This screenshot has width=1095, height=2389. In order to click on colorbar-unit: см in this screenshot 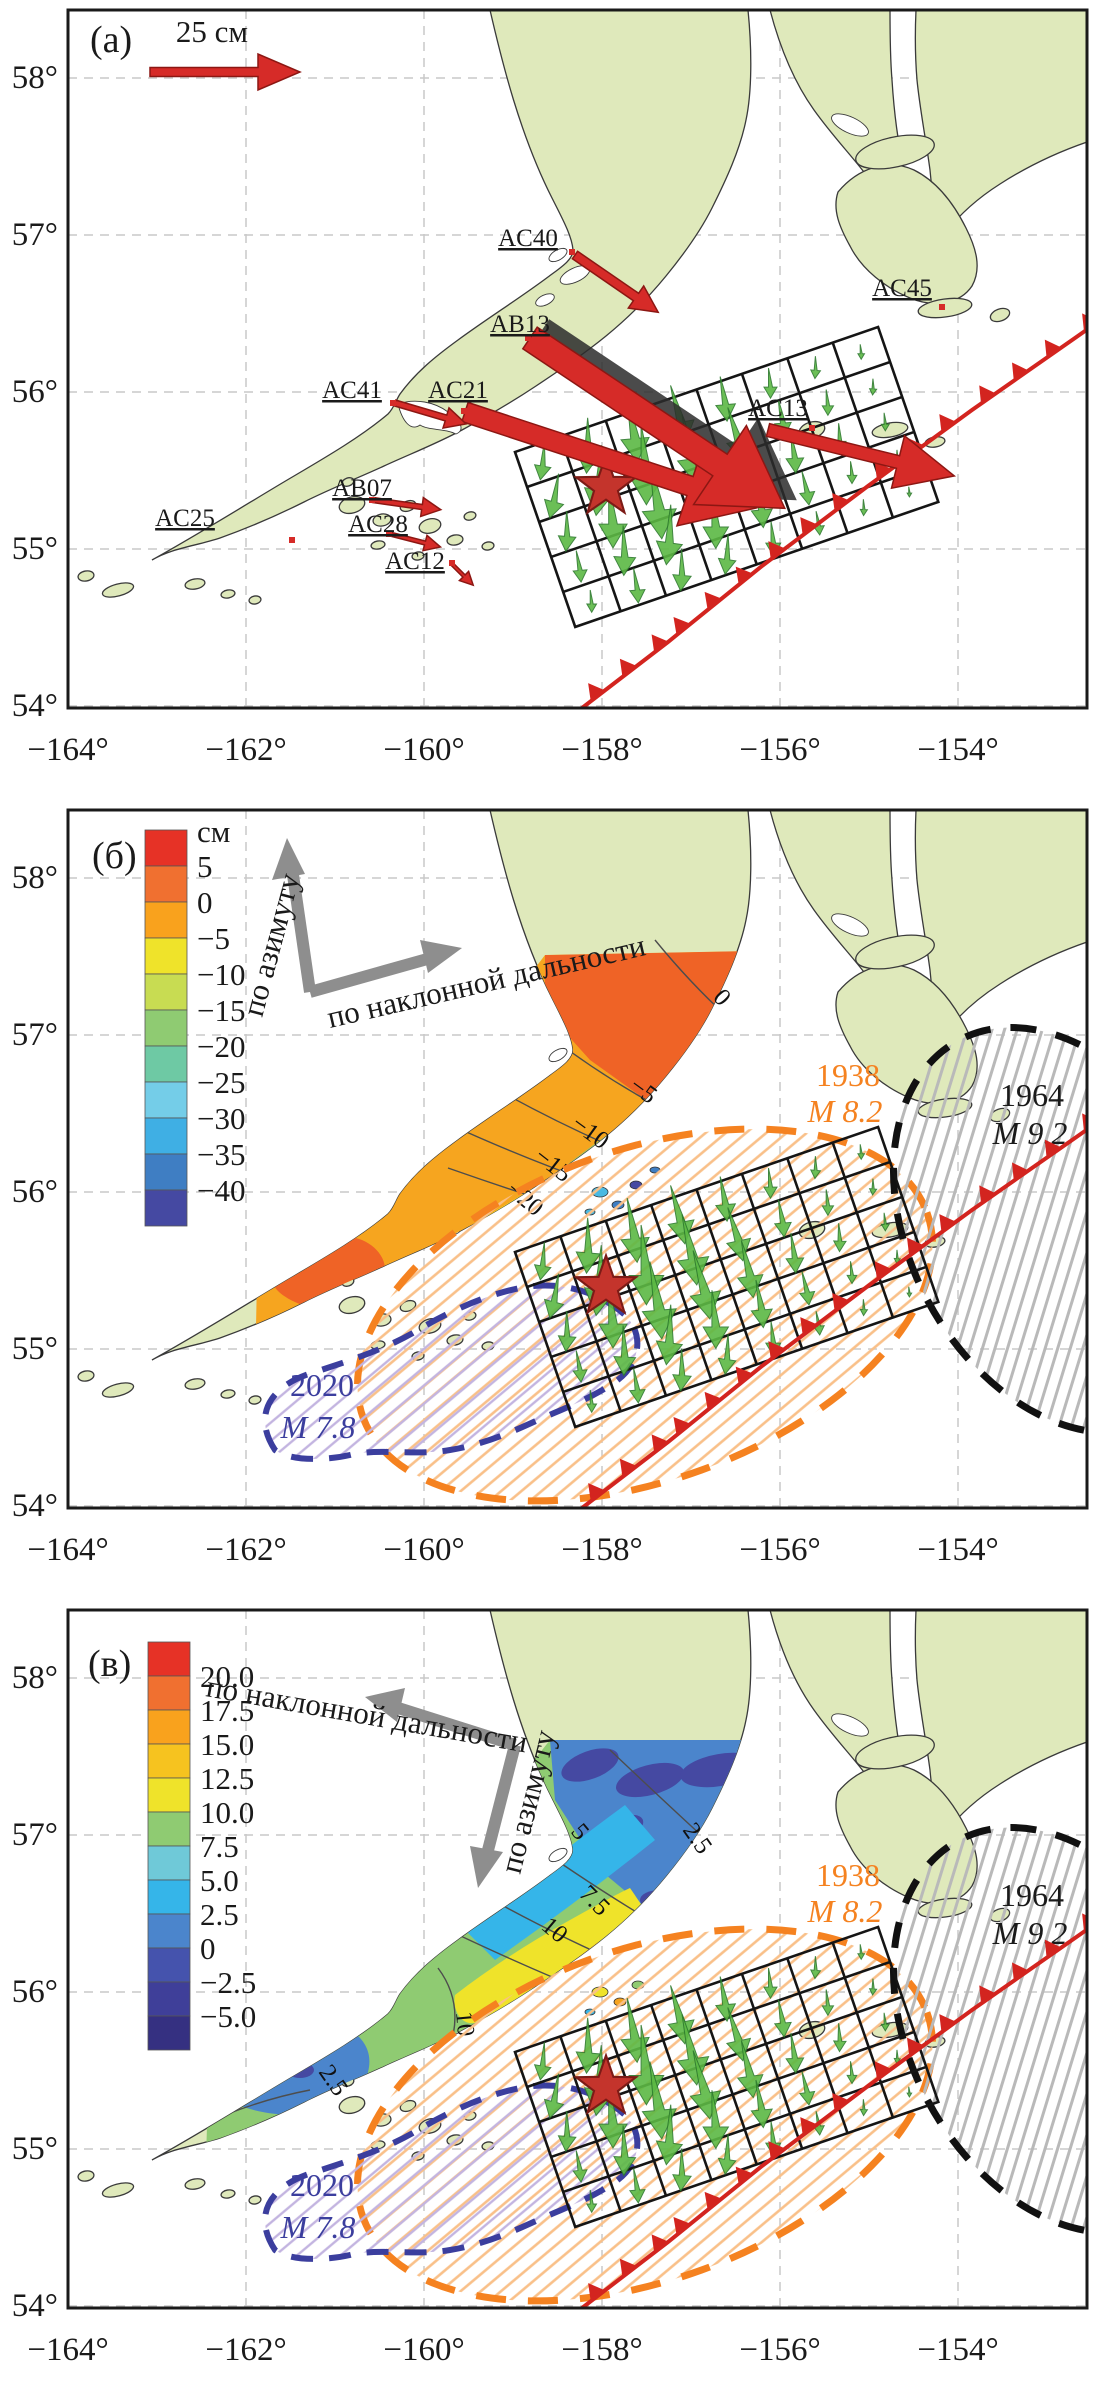, I will do `click(213, 831)`.